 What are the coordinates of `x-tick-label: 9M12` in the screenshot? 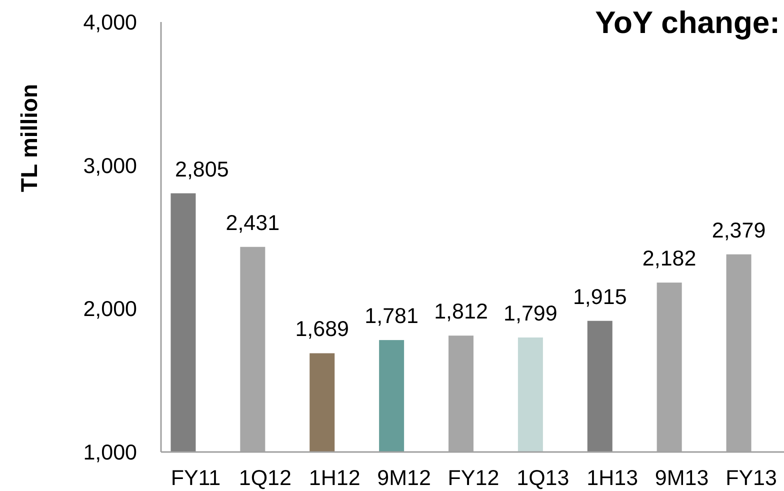 It's located at (404, 478).